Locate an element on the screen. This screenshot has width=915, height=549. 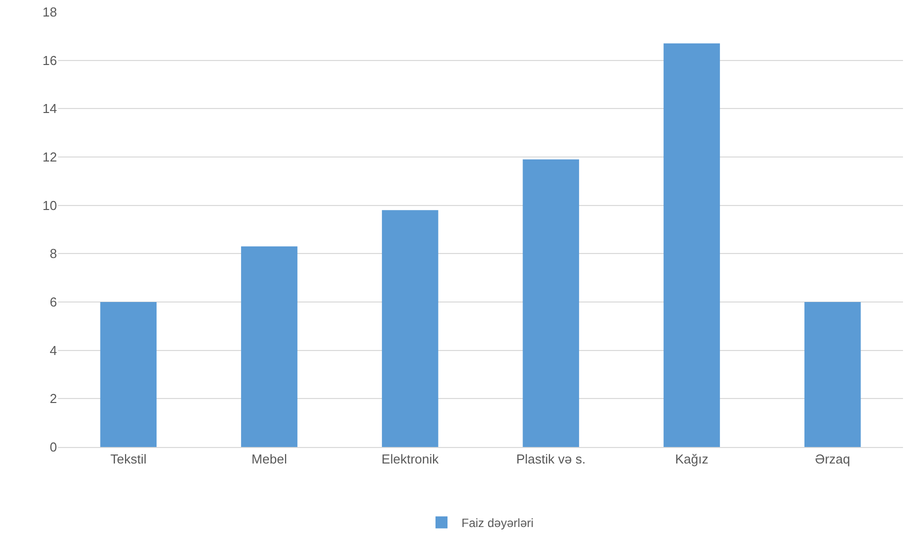
y-tick-label: 14 is located at coordinates (49, 108).